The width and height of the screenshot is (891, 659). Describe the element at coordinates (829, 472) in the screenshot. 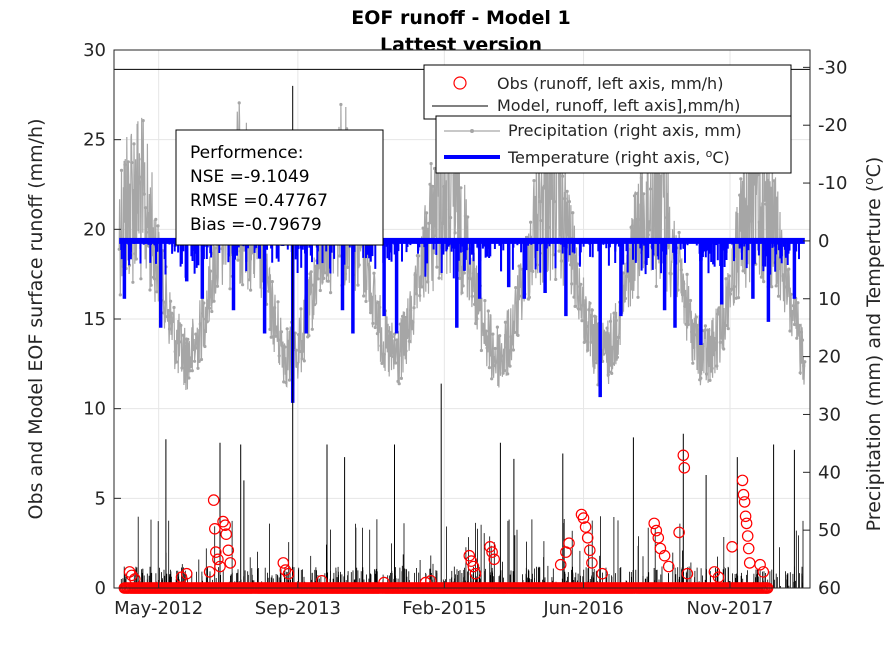

I see `y-right-tick-label: 40` at that location.